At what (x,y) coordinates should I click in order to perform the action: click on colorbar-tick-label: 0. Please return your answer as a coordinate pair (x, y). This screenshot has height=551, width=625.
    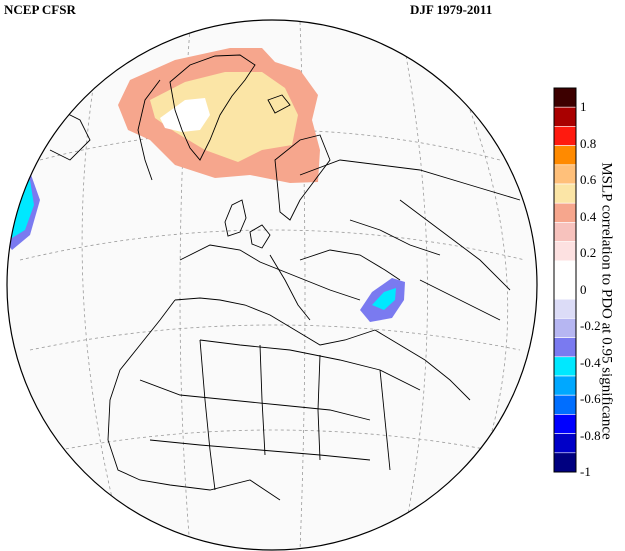
    Looking at the image, I should click on (583, 289).